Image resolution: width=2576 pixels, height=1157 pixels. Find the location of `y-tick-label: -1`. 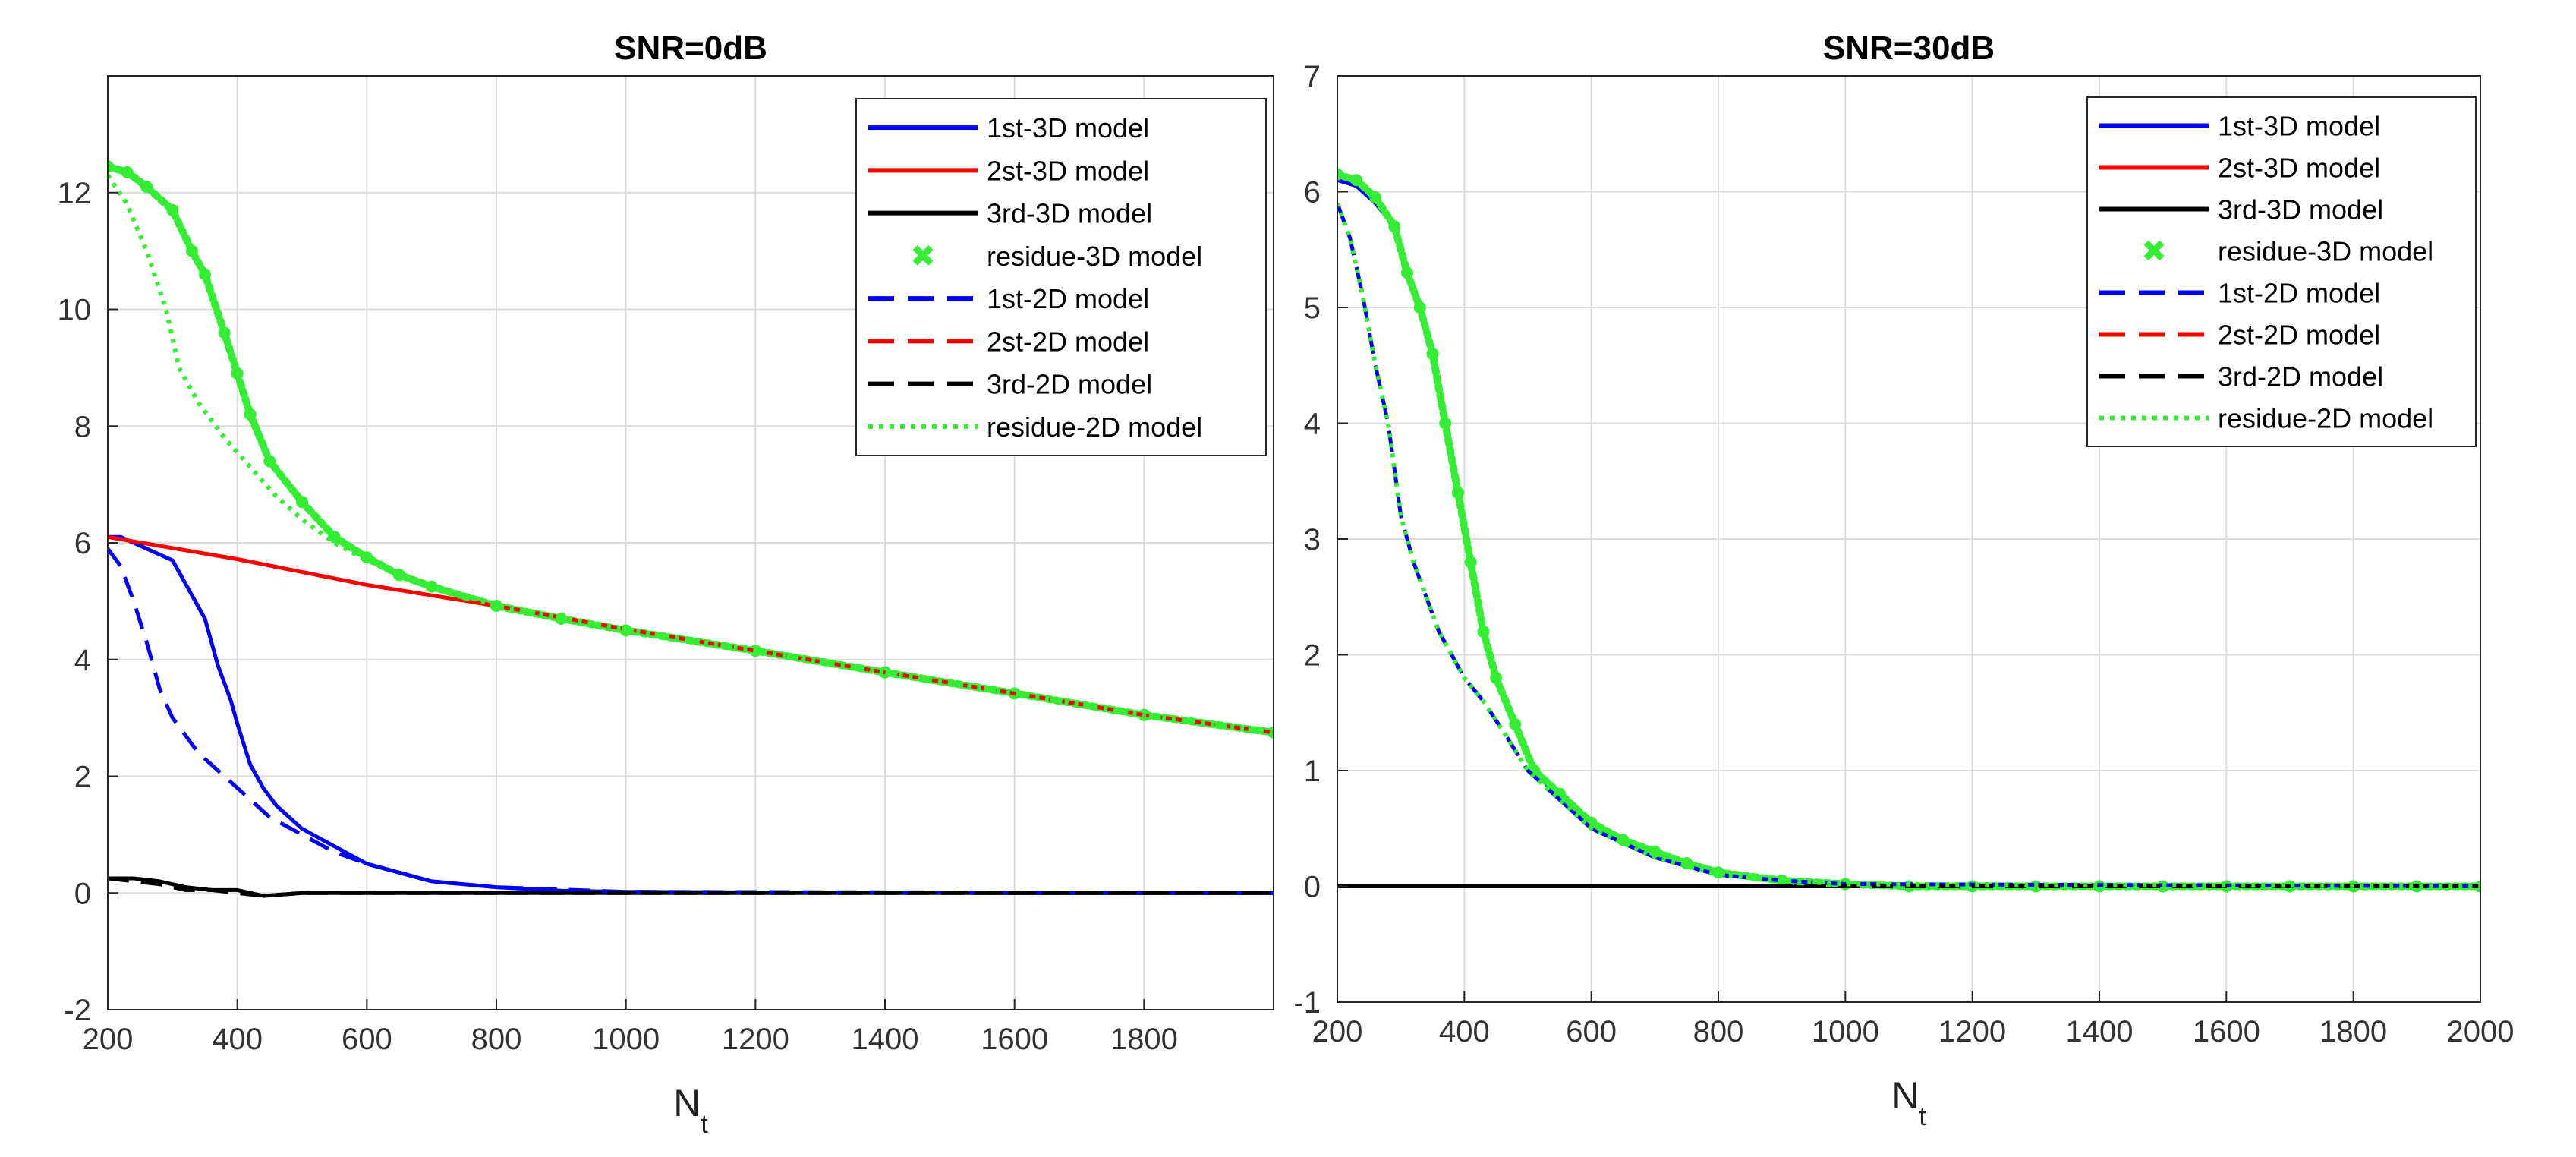

y-tick-label: -1 is located at coordinates (1307, 1003).